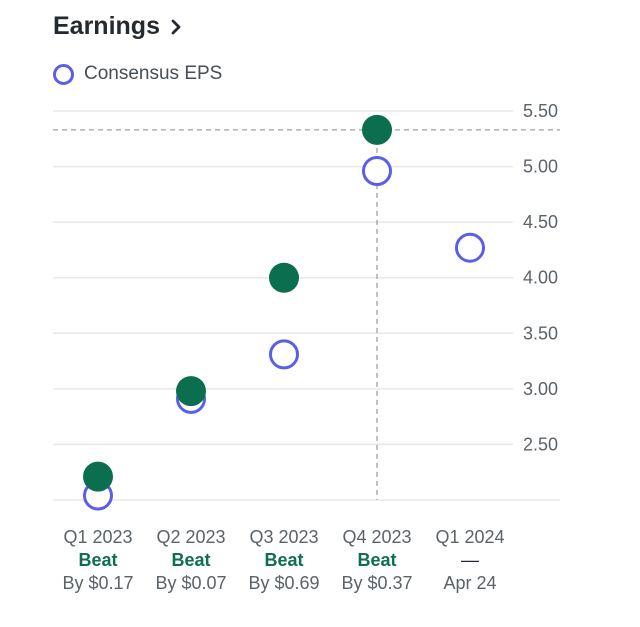 Image resolution: width=640 pixels, height=627 pixels. Describe the element at coordinates (190, 537) in the screenshot. I see `quarter-label: Q2 2023` at that location.